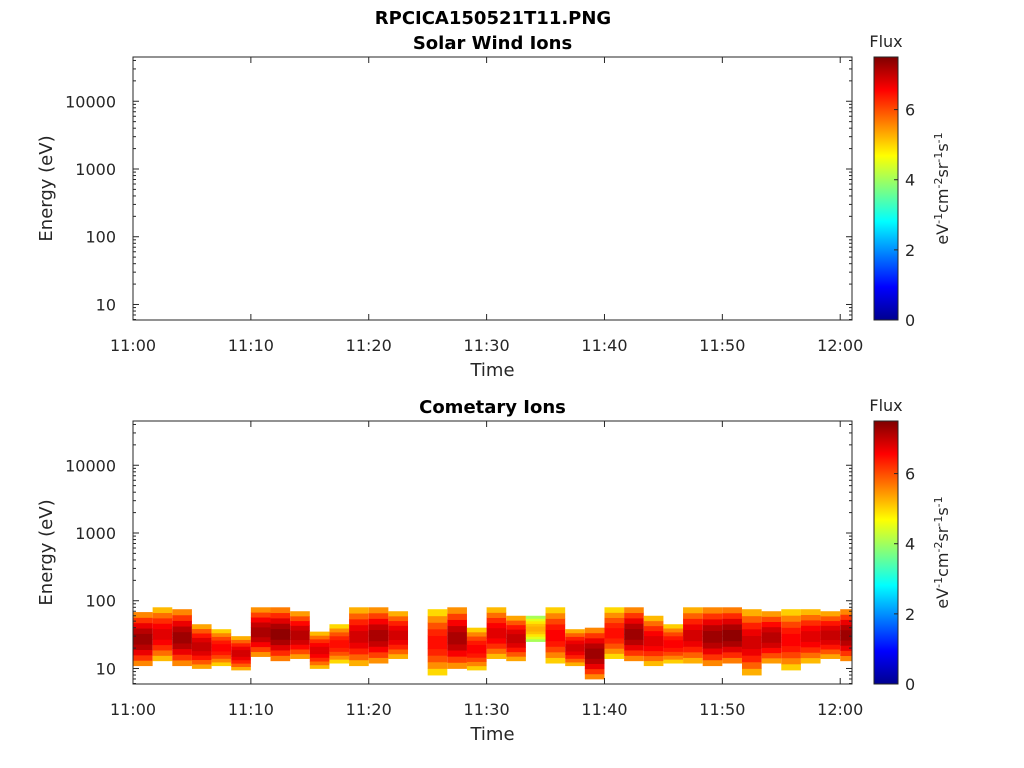 The width and height of the screenshot is (1024, 768). I want to click on y-tick-label: 10, so click(106, 668).